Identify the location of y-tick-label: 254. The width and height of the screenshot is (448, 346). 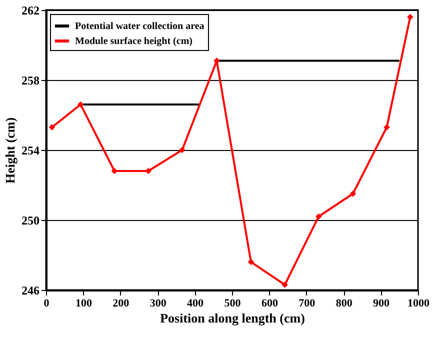
(31, 151).